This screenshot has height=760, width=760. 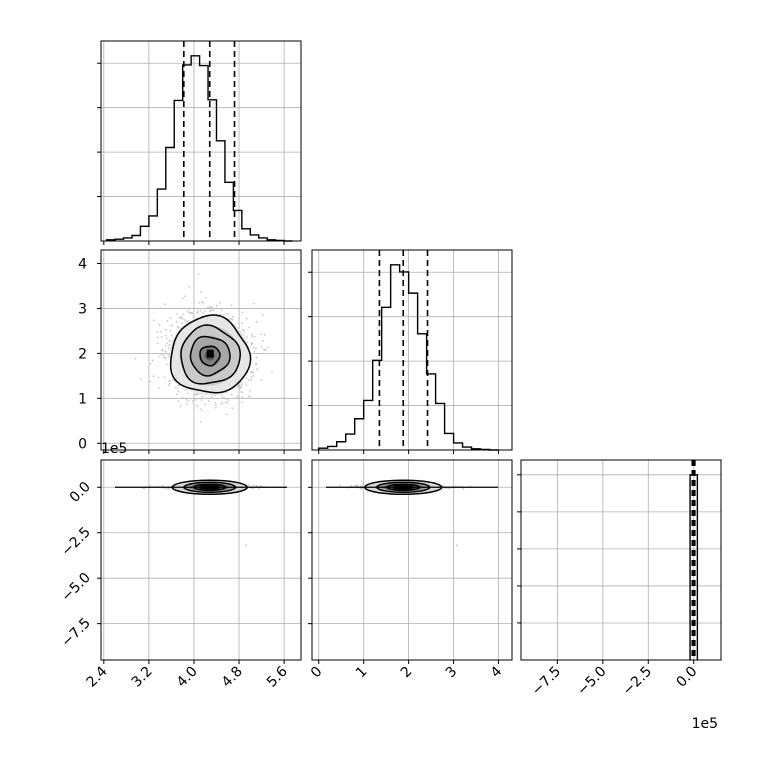 I want to click on x-scale-label: 1e5, so click(x=705, y=724).